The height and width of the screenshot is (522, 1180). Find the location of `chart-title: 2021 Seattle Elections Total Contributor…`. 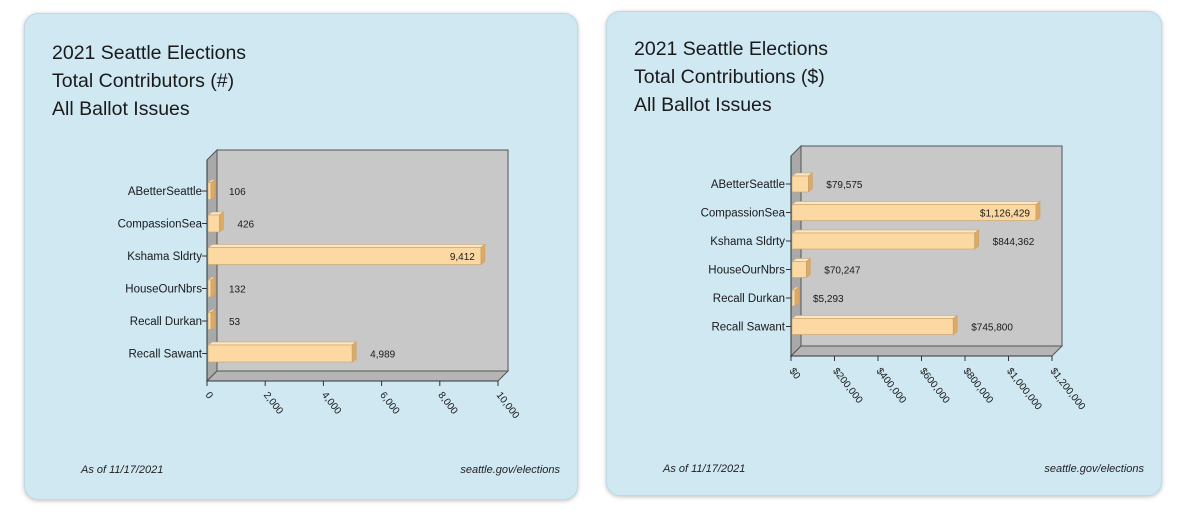

chart-title: 2021 Seattle Elections Total Contributor… is located at coordinates (149, 81).